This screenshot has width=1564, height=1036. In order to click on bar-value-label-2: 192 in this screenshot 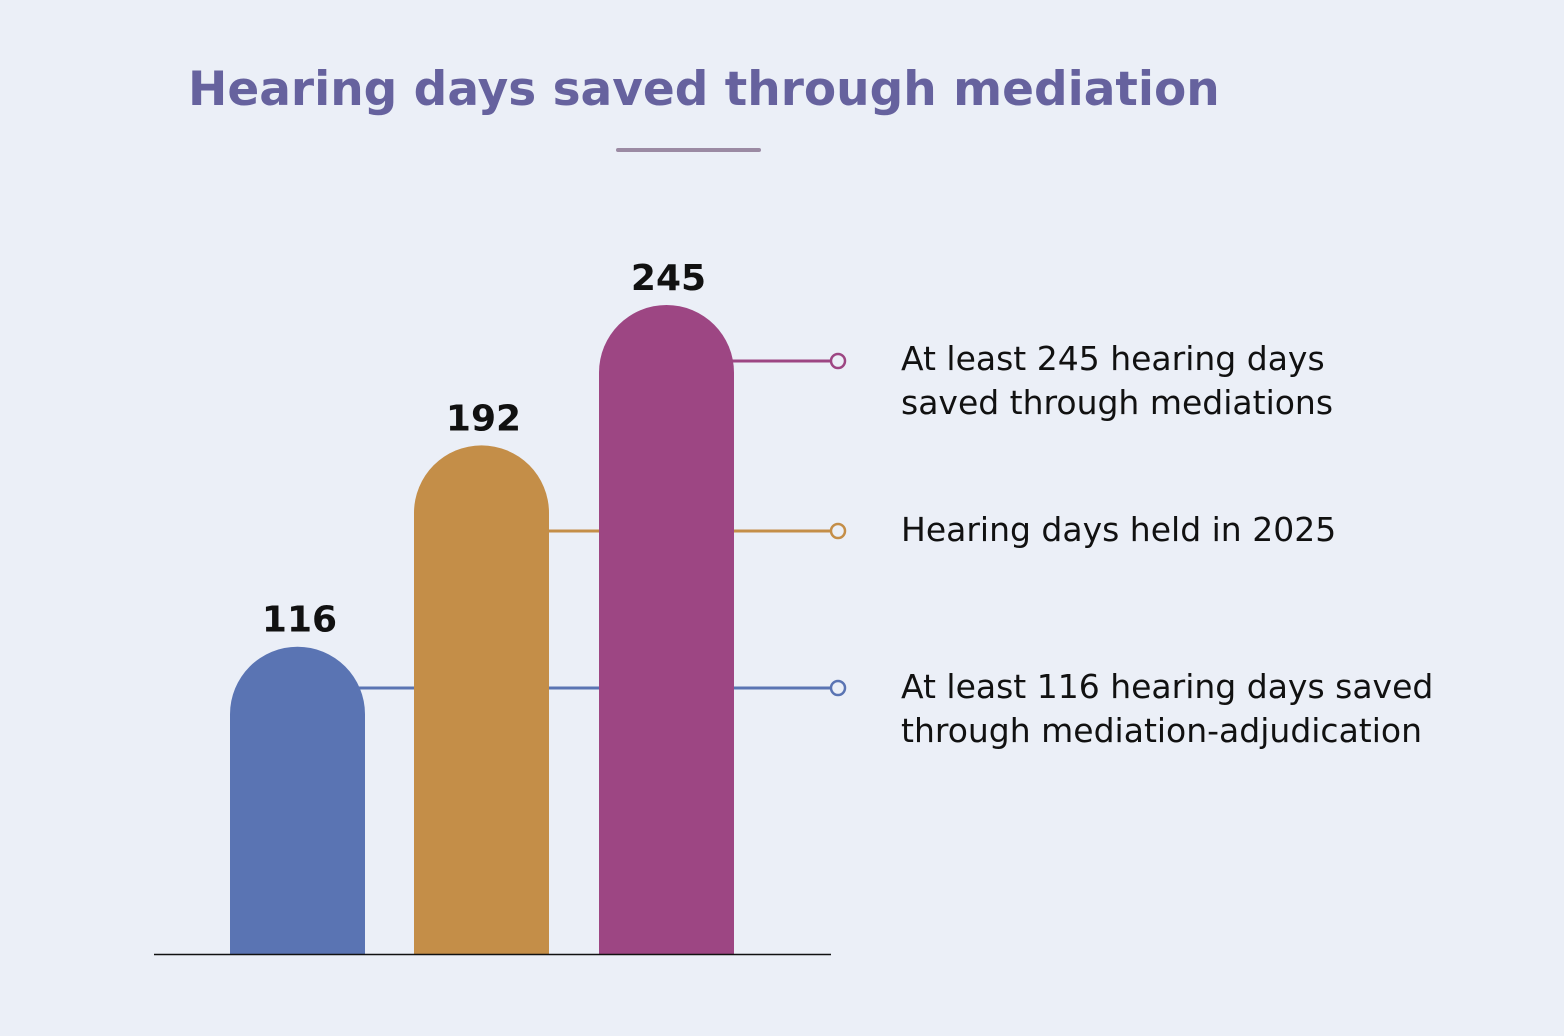, I will do `click(483, 418)`.